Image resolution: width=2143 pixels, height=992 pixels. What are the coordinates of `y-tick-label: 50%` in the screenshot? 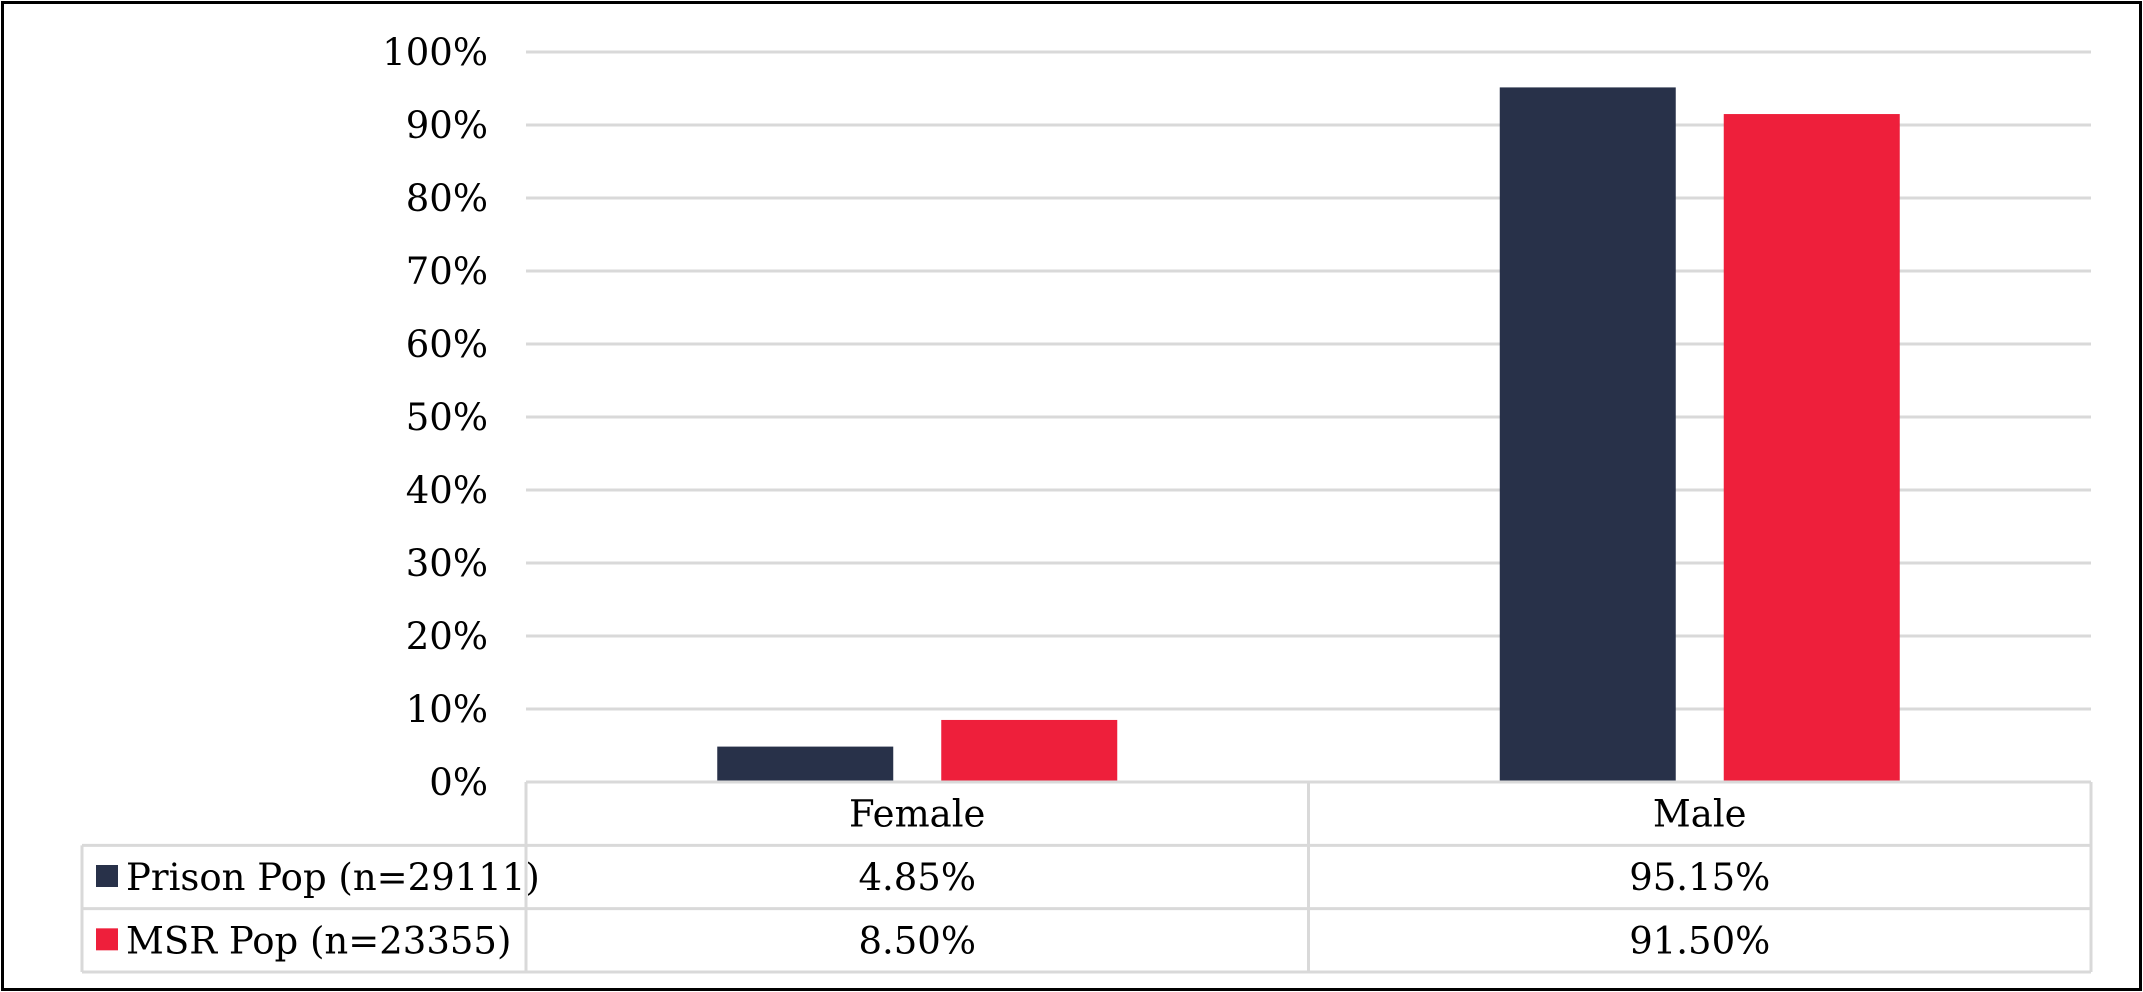 It's located at (447, 417).